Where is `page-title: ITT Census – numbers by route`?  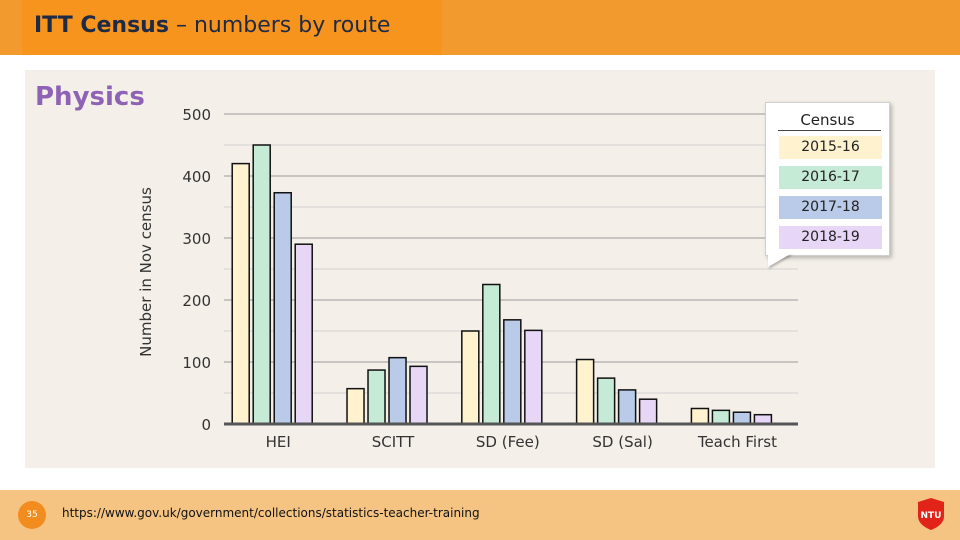 page-title: ITT Census – numbers by route is located at coordinates (212, 25).